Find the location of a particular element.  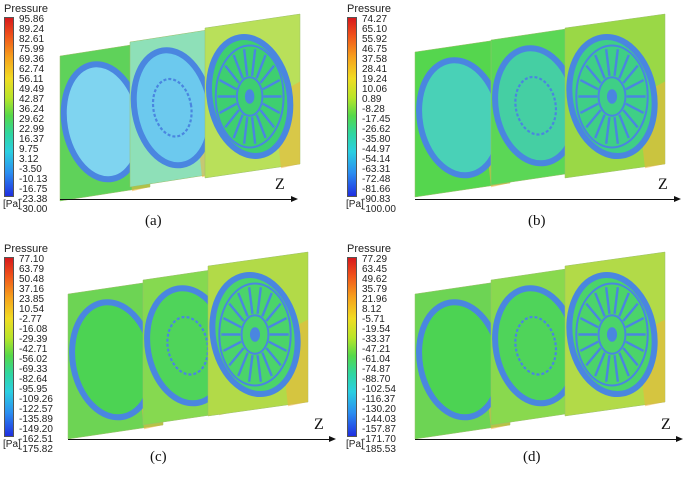

colorbar-tick: -35.80 is located at coordinates (376, 139).